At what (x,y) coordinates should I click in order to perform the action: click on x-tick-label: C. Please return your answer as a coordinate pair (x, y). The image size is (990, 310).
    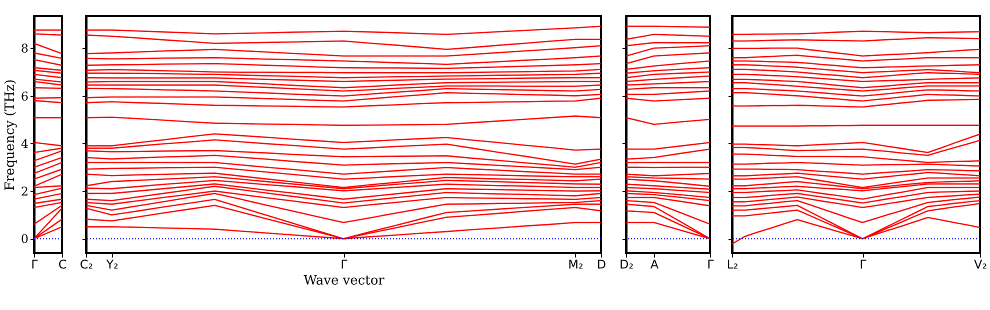
    Looking at the image, I should click on (62, 265).